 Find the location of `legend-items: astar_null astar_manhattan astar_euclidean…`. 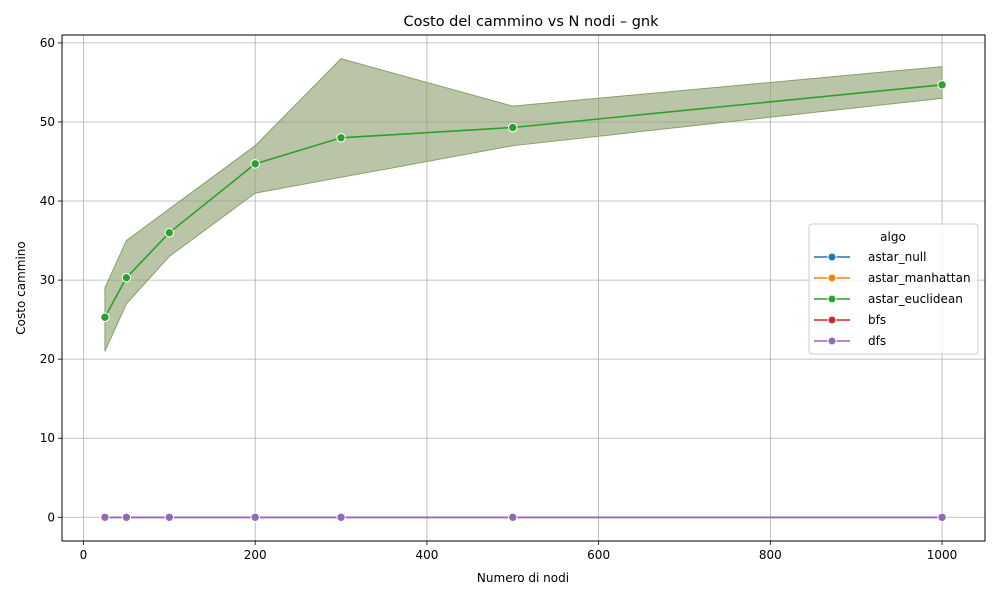

legend-items: astar_null astar_manhattan astar_euclidean… is located at coordinates (892, 299).